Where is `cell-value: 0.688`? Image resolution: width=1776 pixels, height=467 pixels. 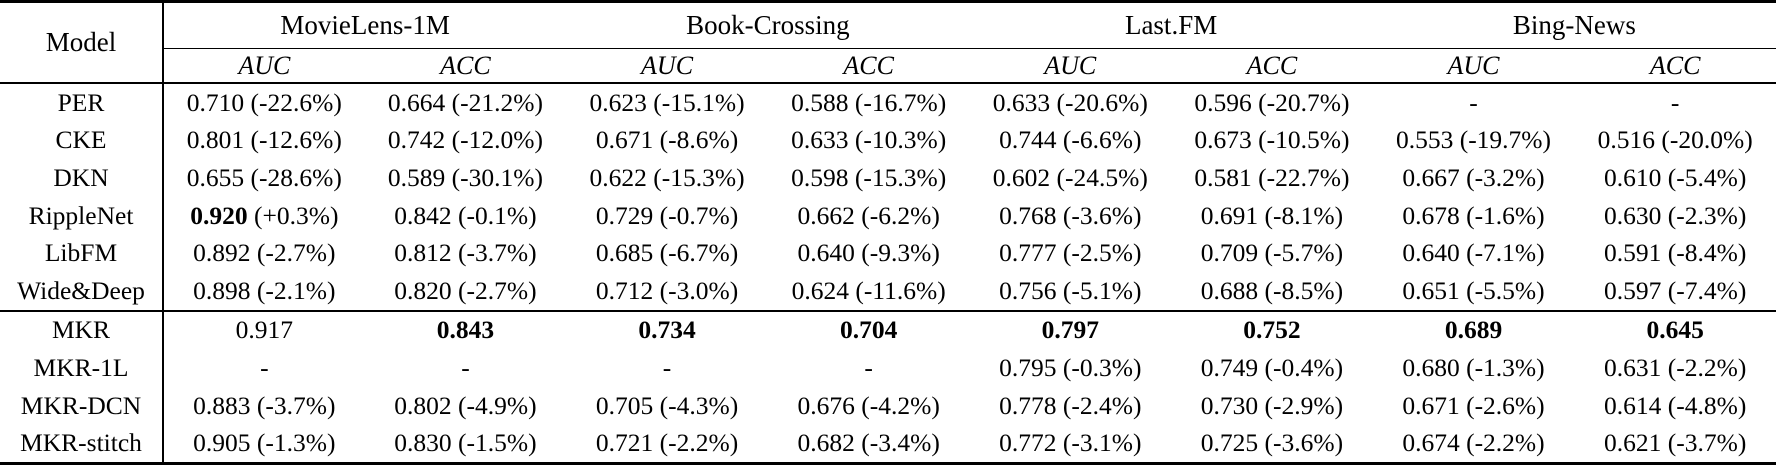 cell-value: 0.688 is located at coordinates (1229, 290).